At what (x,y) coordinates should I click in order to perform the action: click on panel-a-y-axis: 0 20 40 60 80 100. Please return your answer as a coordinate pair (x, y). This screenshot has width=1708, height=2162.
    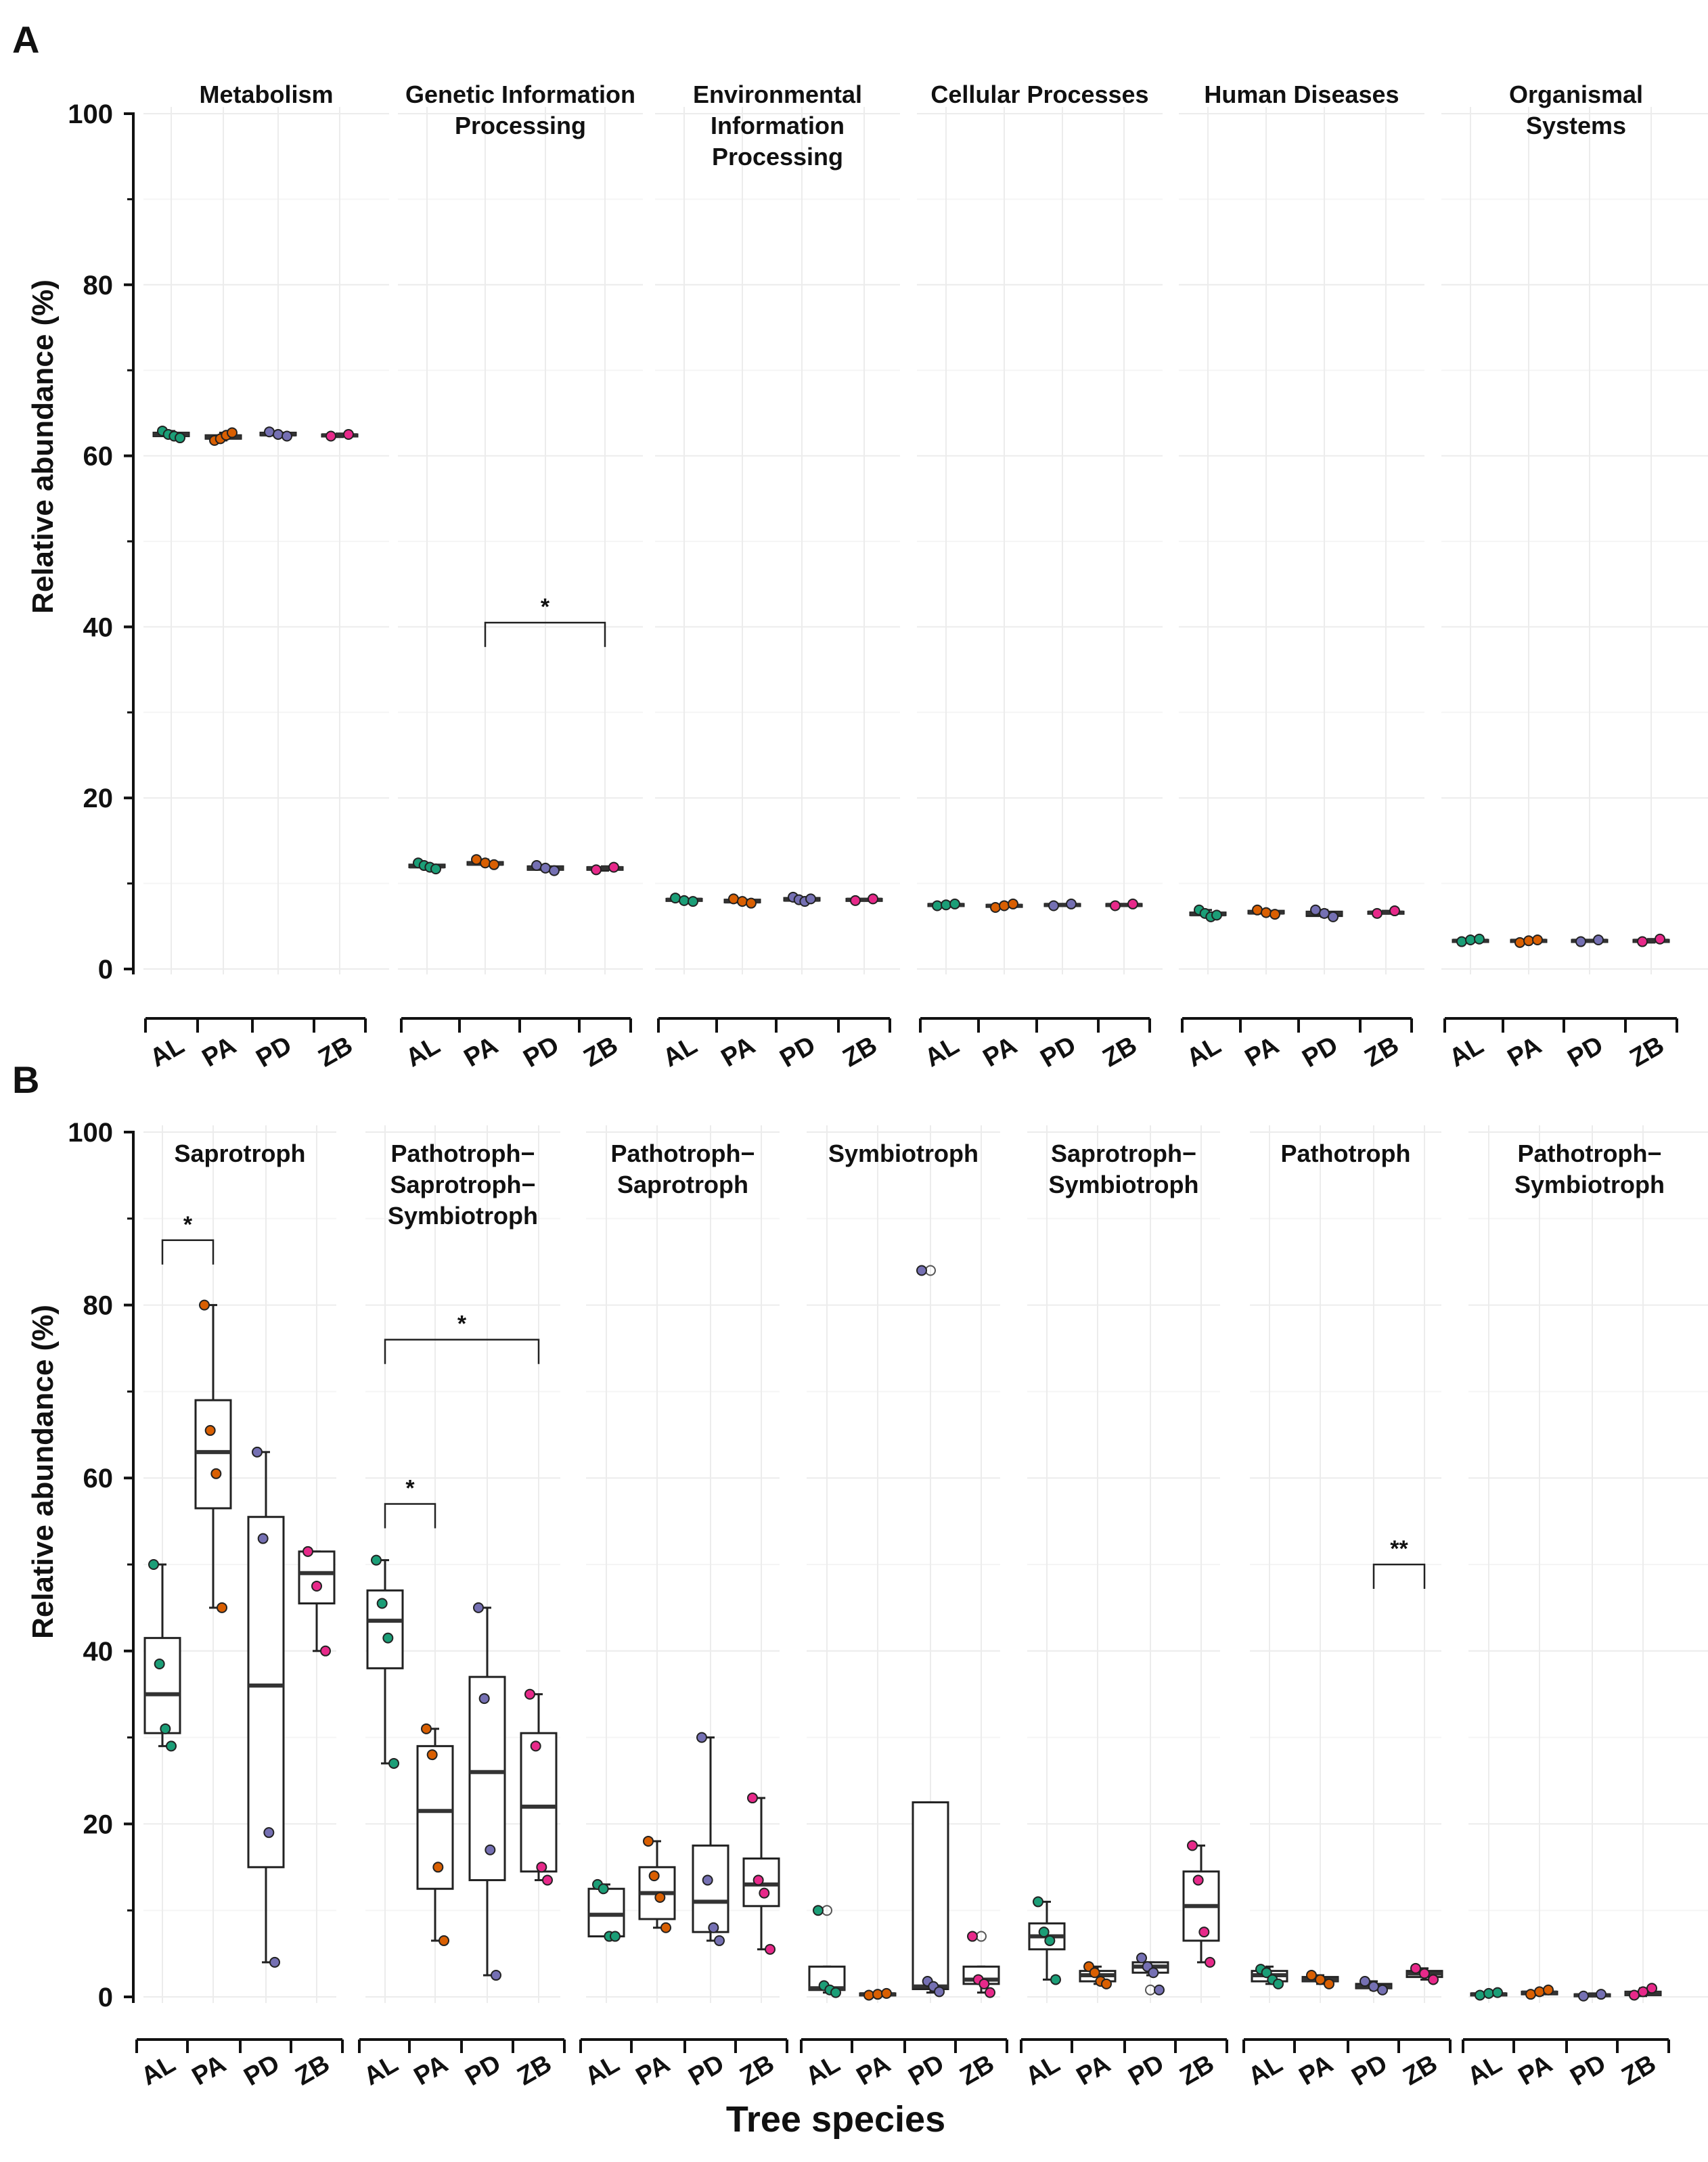
    Looking at the image, I should click on (101, 542).